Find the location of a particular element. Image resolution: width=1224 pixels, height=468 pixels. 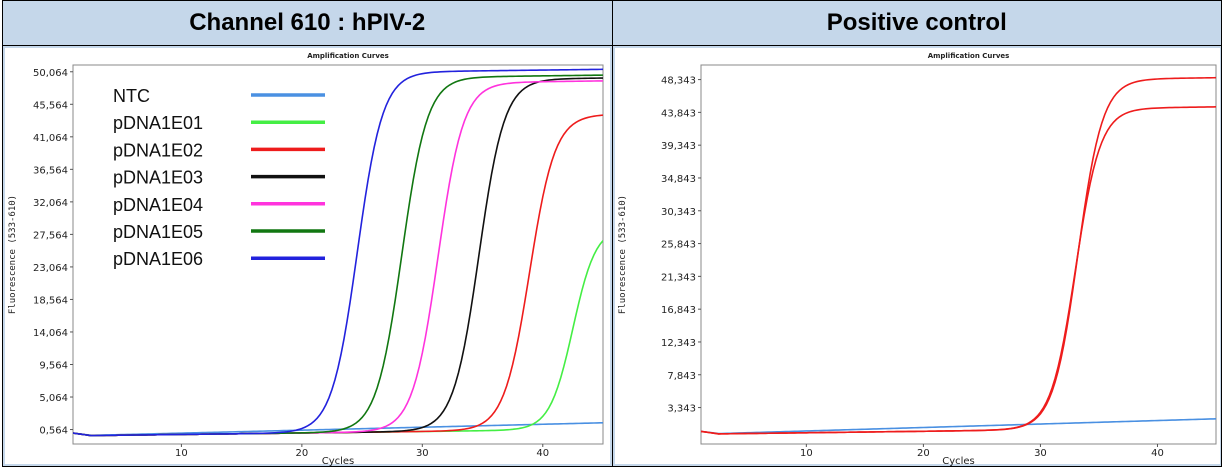

y-tick-label: 3,343 is located at coordinates (681, 409).